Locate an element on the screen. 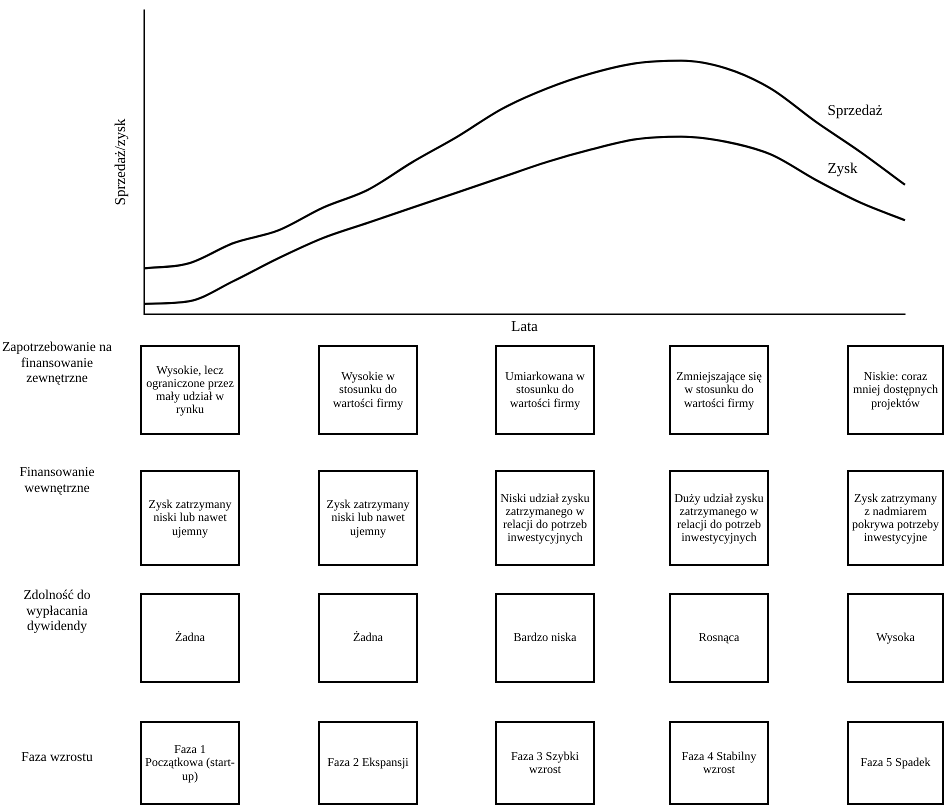 This screenshot has height=810, width=945. text: Niski udział zysku zatrzymanego w relacji do potrzeb inwestycyjnych is located at coordinates (545, 518).